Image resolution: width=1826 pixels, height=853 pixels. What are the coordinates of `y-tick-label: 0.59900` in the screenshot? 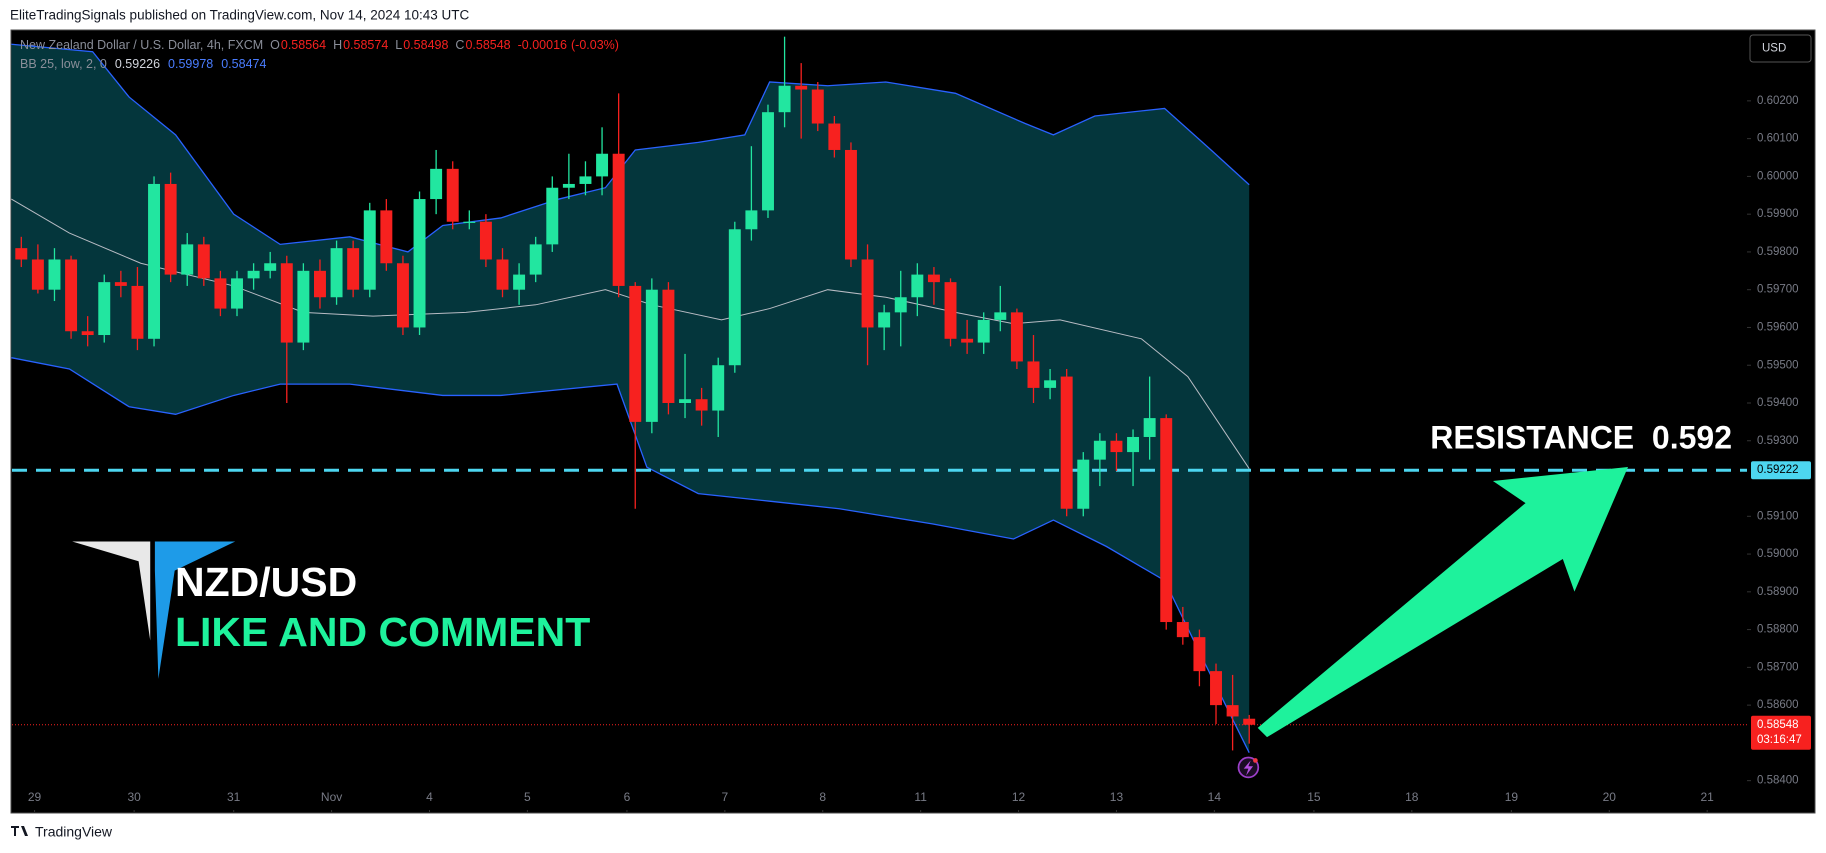 It's located at (1778, 214).